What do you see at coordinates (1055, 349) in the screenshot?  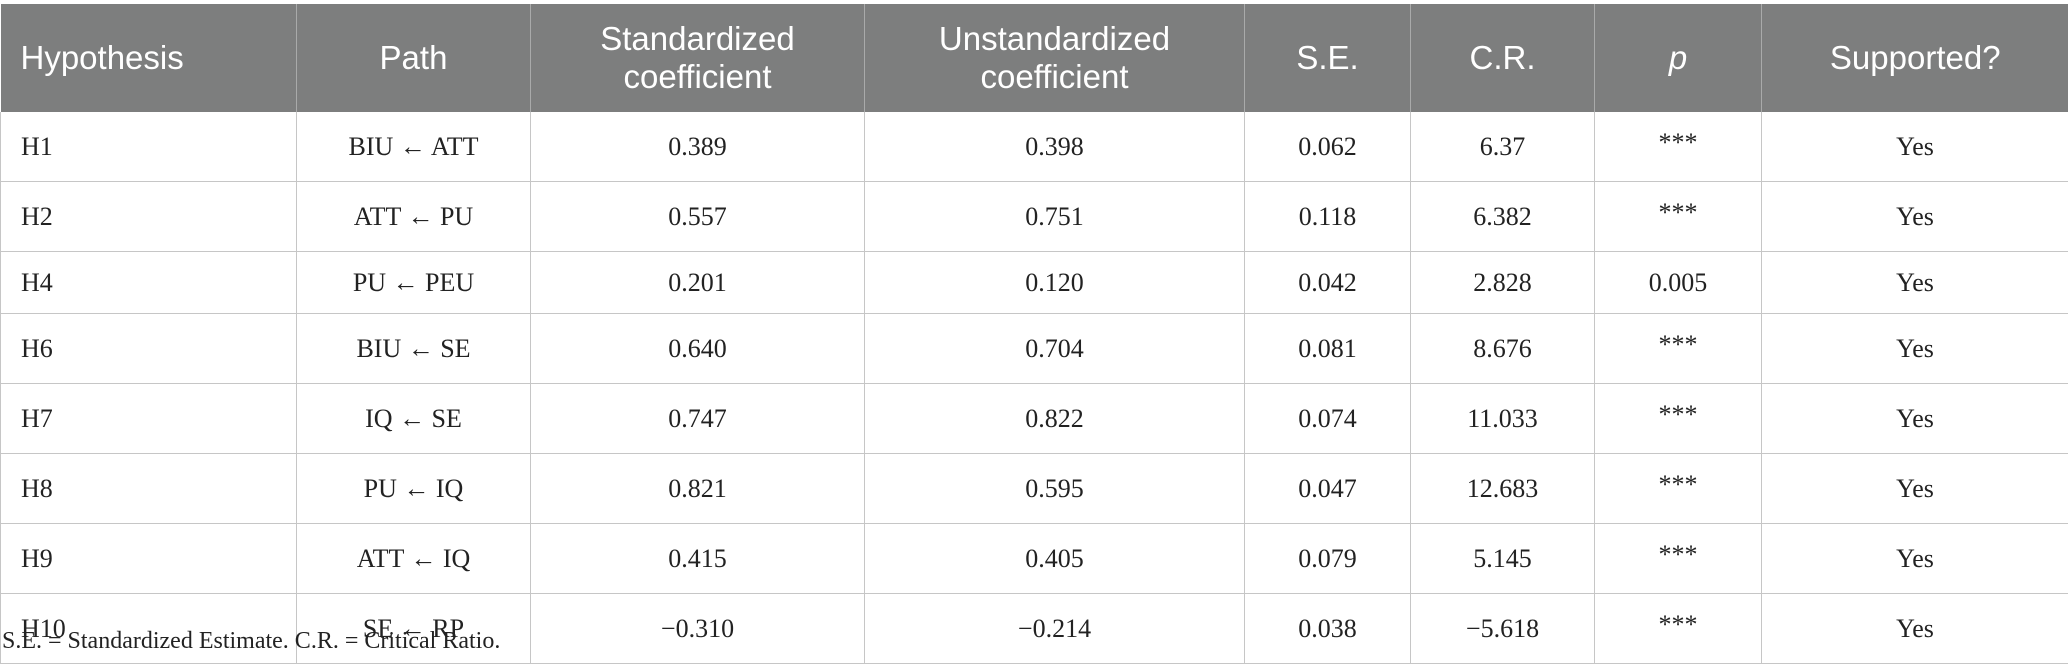 I see `cell-unstandardized: 0.704` at bounding box center [1055, 349].